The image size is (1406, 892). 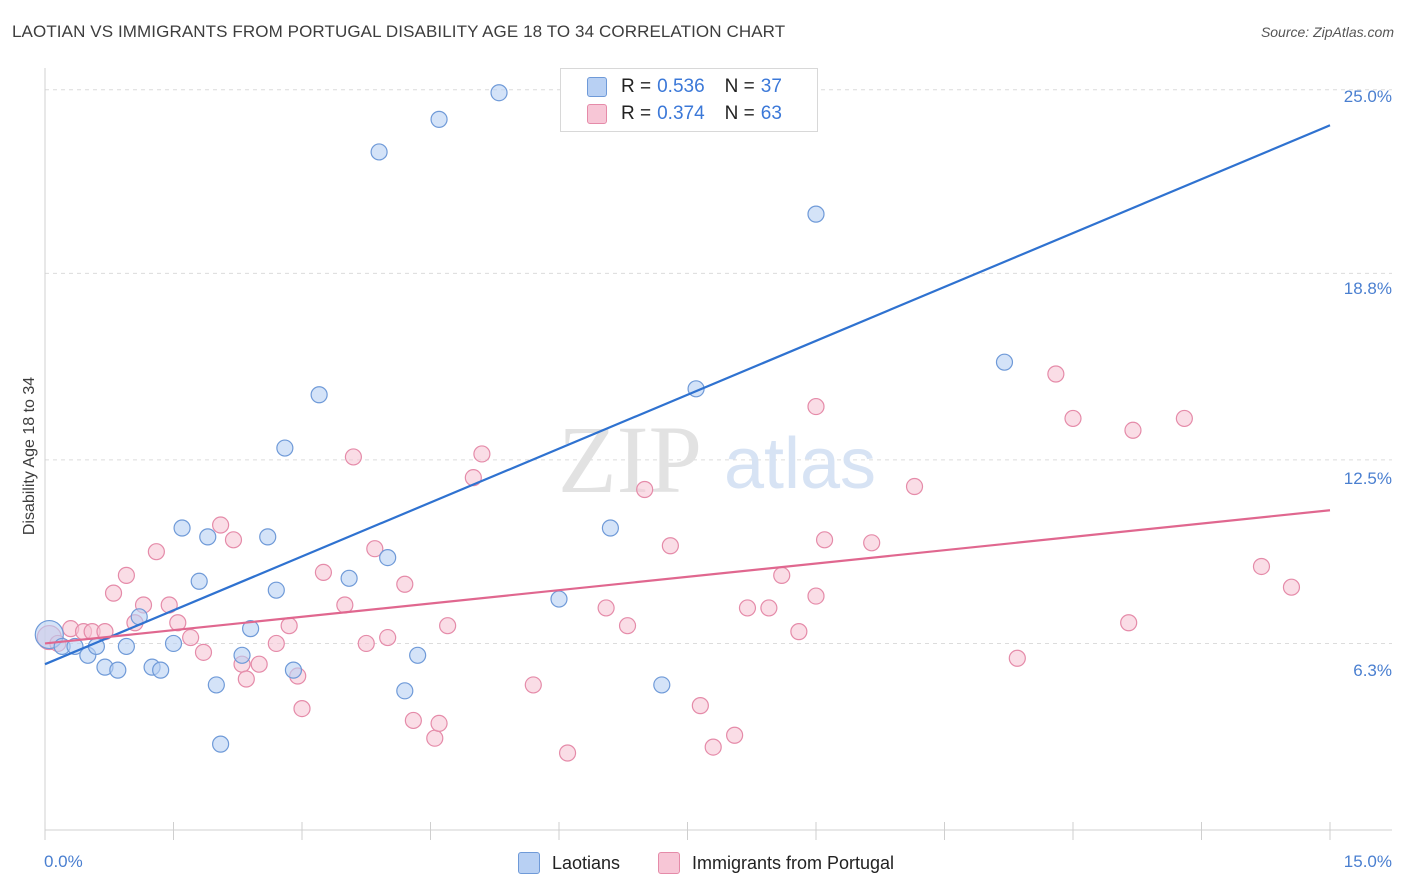 I want to click on bottom-legend-swatch-blue, so click(x=529, y=863).